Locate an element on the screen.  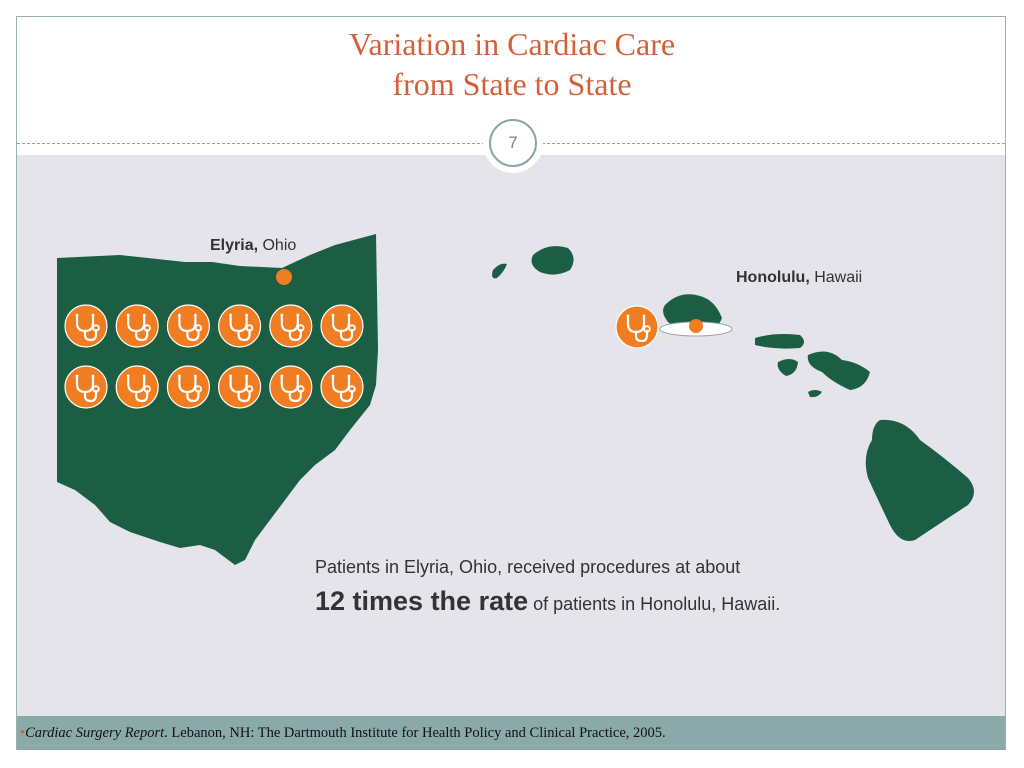
elyria-label: Elyria, Ohio is located at coordinates (253, 246).